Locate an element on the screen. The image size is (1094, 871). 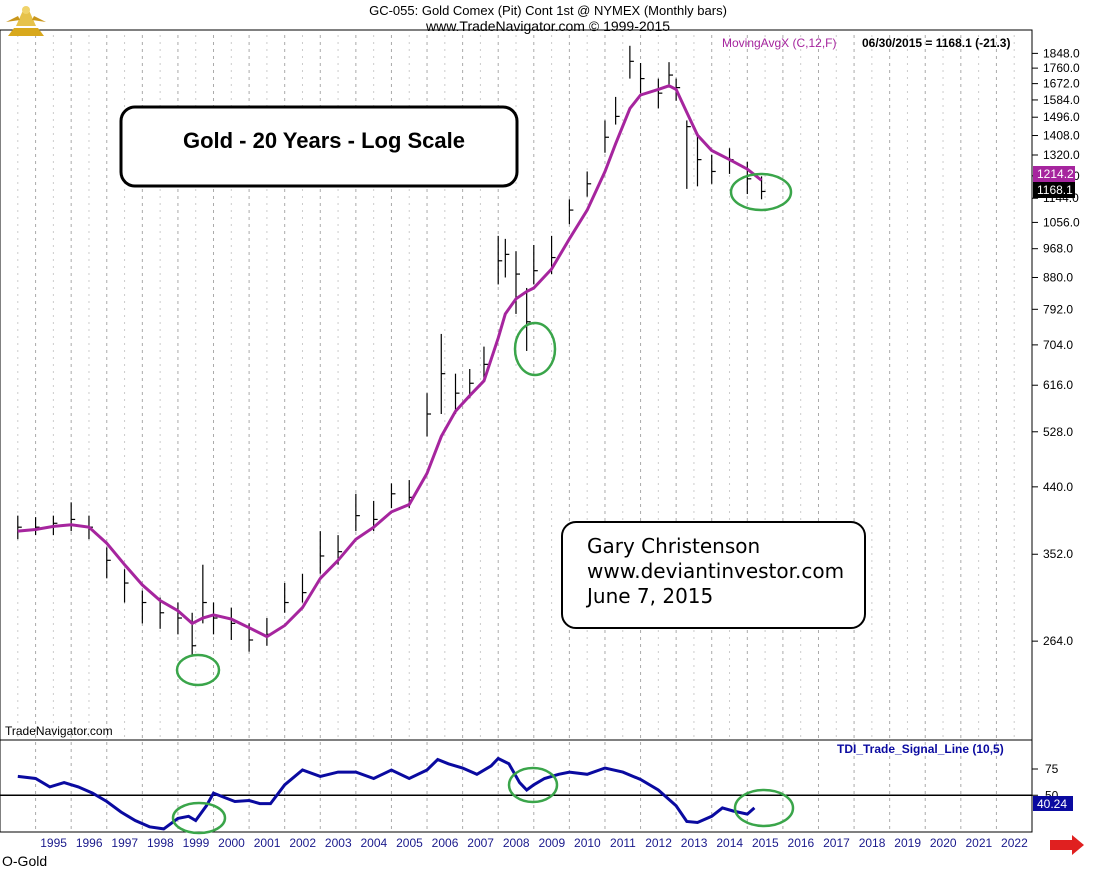
x-tick-label: 2014 is located at coordinates (729, 843).